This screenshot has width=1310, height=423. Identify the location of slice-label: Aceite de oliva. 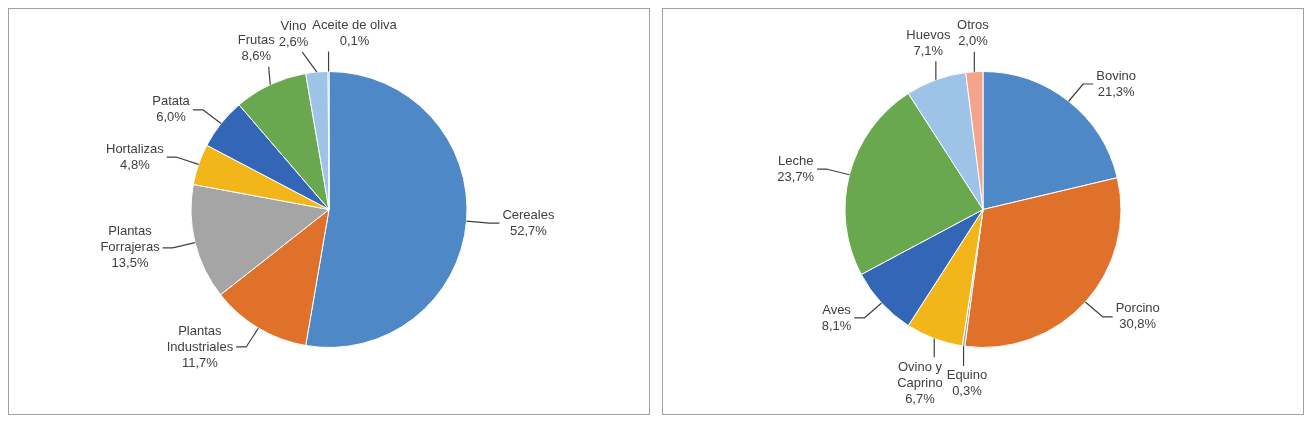
(355, 25).